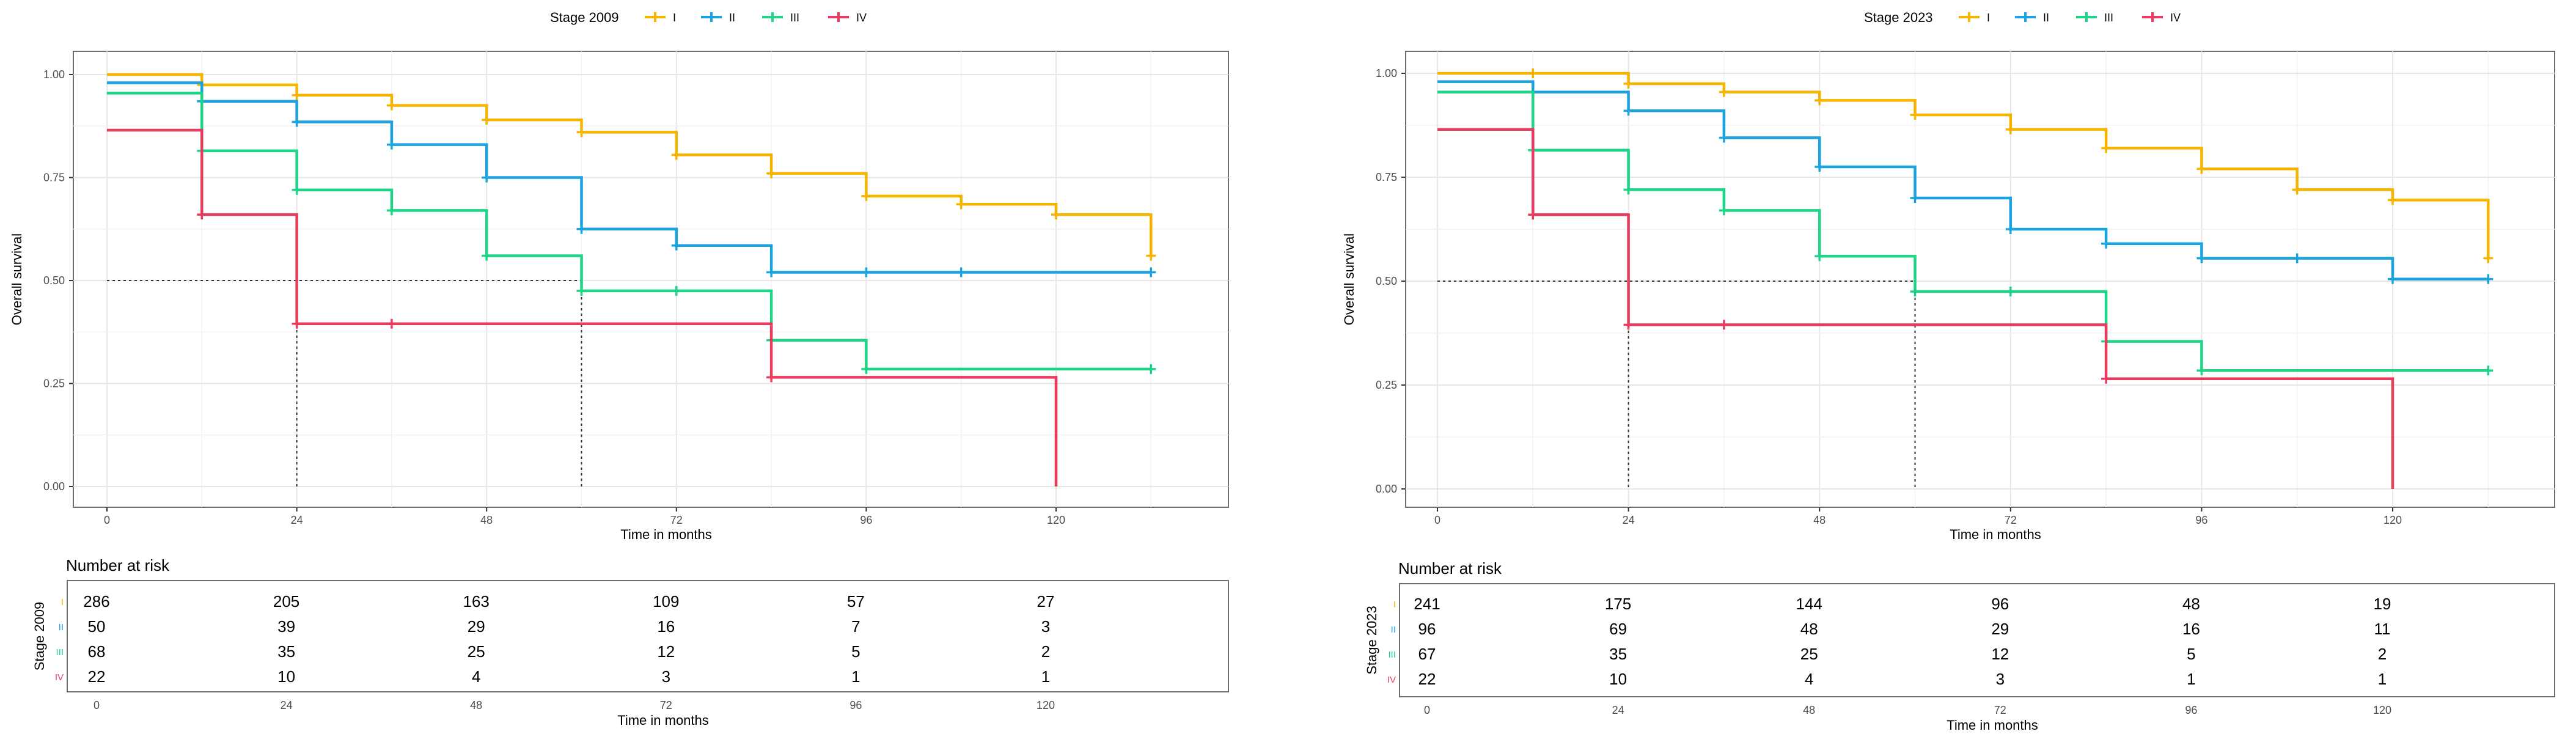  I want to click on risk-x-tick-label: 0, so click(1427, 710).